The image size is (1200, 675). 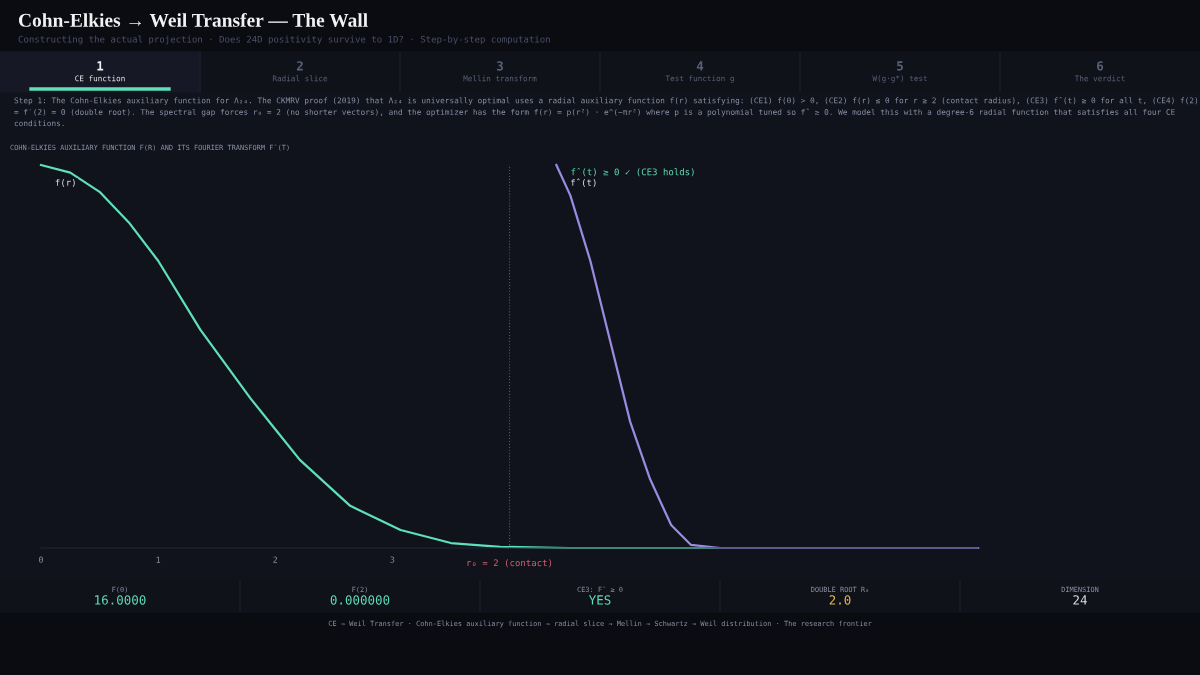 I want to click on text: 6, so click(x=1100, y=66).